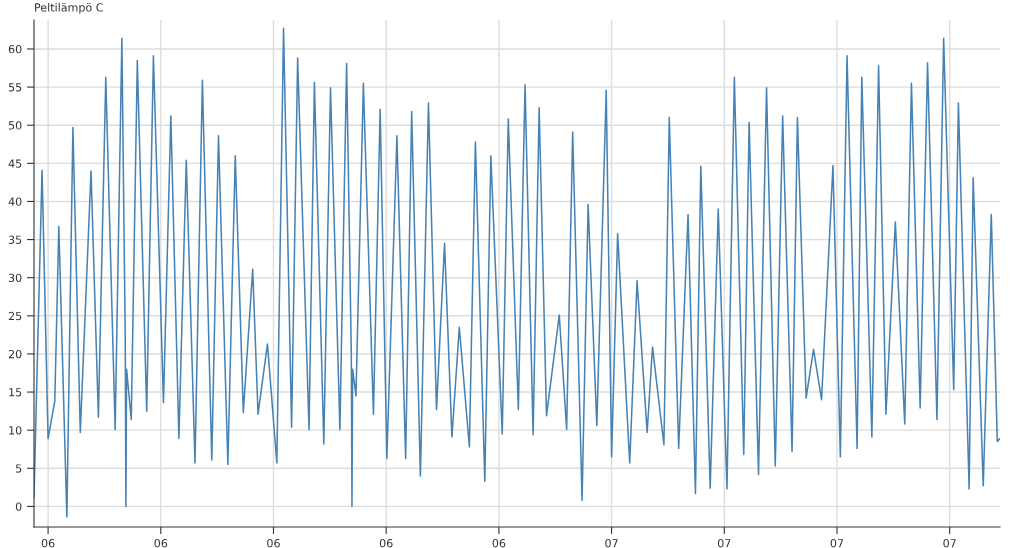 This screenshot has width=1024, height=548. I want to click on y-tick-label: 60, so click(15, 49).